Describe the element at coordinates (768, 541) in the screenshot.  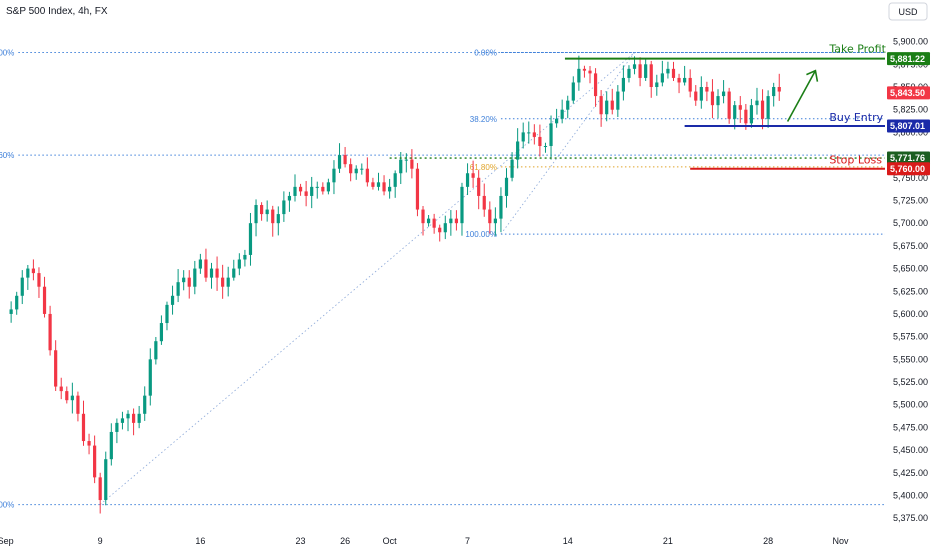
I see `x-tick-label-9: 28` at that location.